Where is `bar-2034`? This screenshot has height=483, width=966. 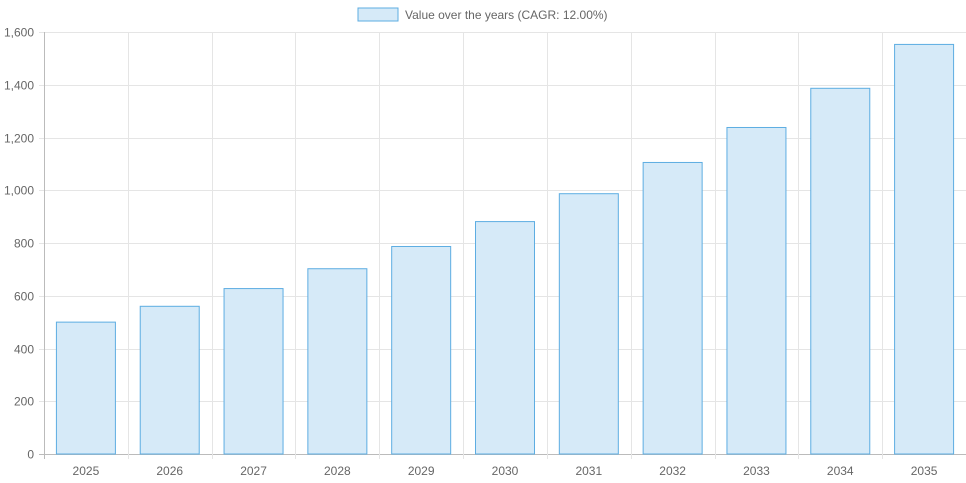 bar-2034 is located at coordinates (840, 271).